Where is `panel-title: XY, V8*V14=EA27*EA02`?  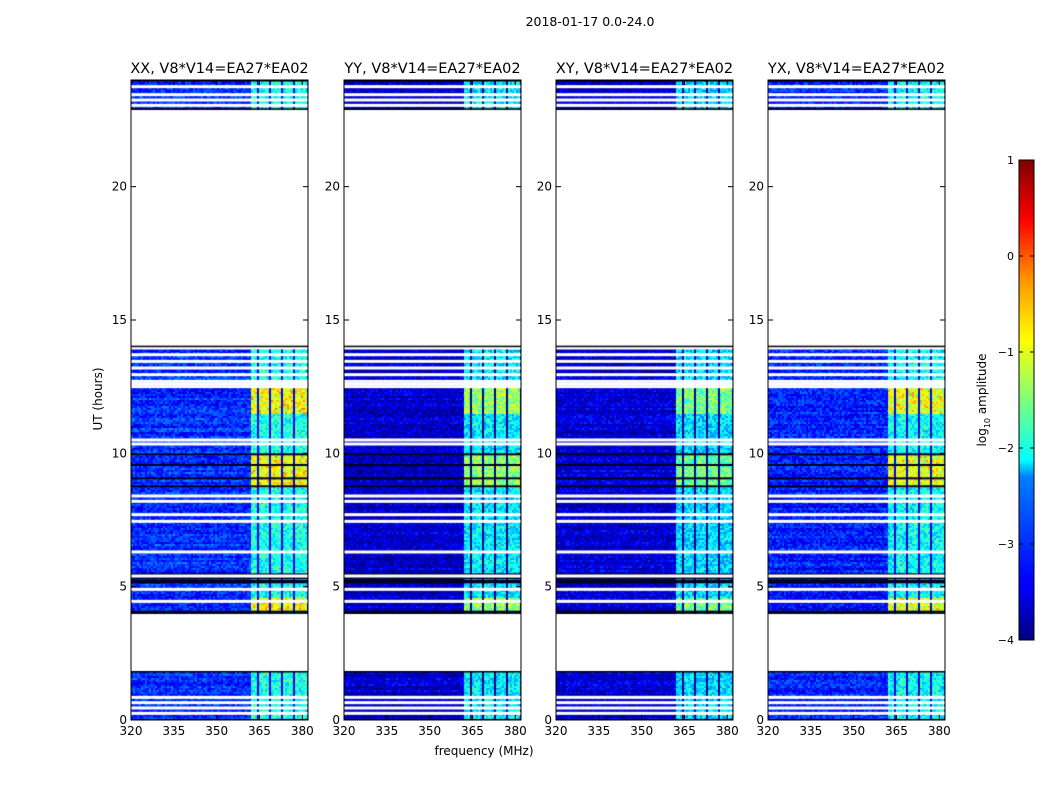 panel-title: XY, V8*V14=EA27*EA02 is located at coordinates (644, 69).